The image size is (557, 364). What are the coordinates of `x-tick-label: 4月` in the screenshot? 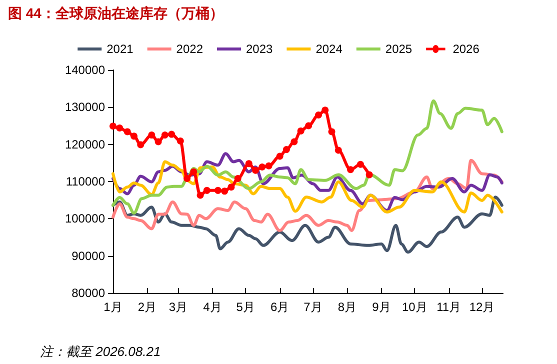 It's located at (212, 307).